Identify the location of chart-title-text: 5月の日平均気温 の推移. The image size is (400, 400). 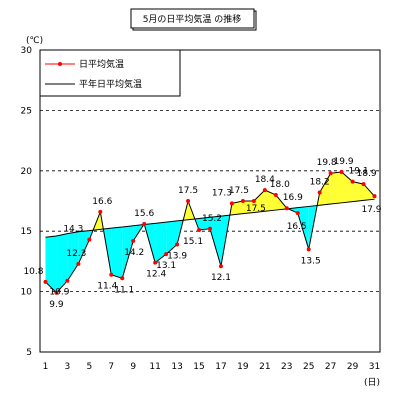
(192, 19).